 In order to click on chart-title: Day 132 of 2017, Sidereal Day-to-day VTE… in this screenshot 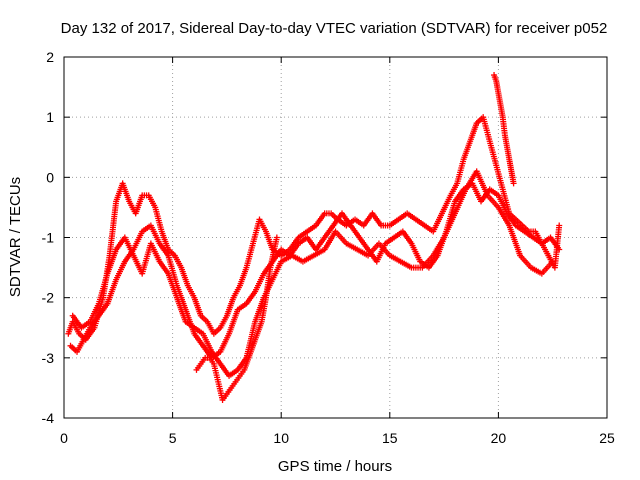, I will do `click(334, 28)`.